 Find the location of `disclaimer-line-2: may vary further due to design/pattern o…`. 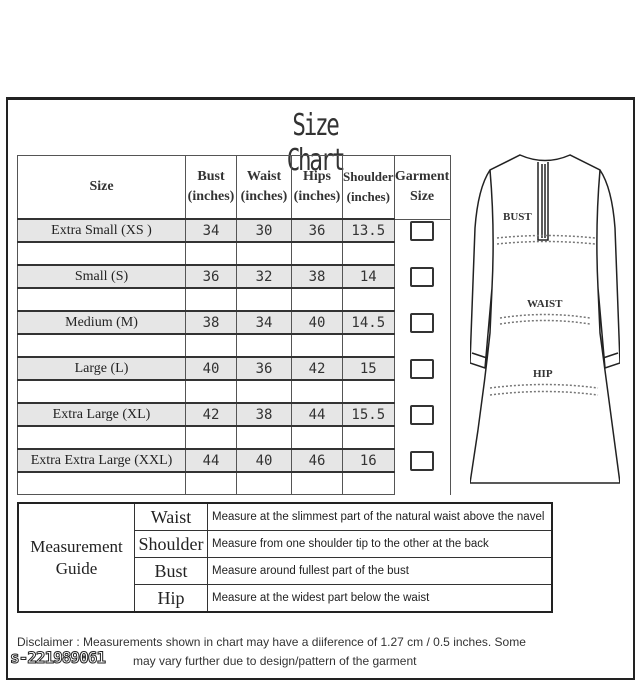

disclaimer-line-2: may vary further due to design/pattern o… is located at coordinates (275, 661).